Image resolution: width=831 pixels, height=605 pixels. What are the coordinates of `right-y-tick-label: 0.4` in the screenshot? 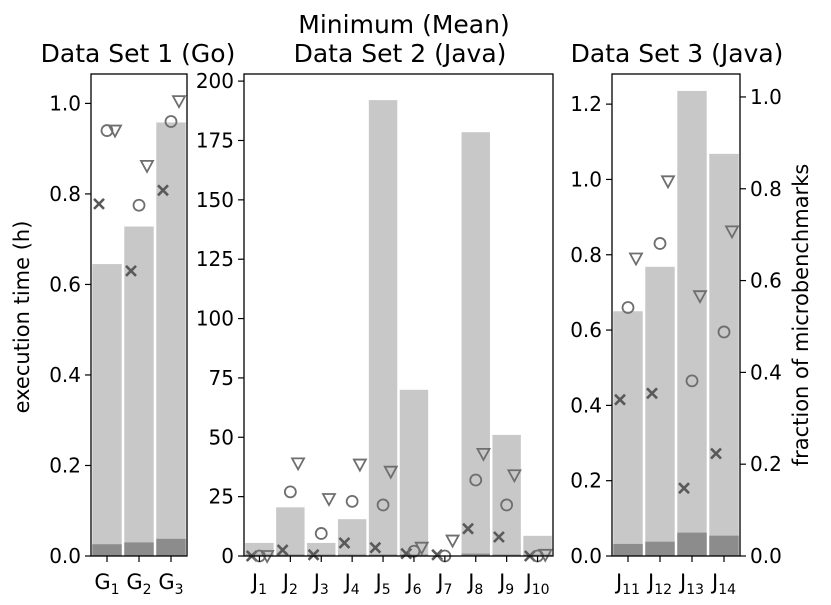 It's located at (766, 372).